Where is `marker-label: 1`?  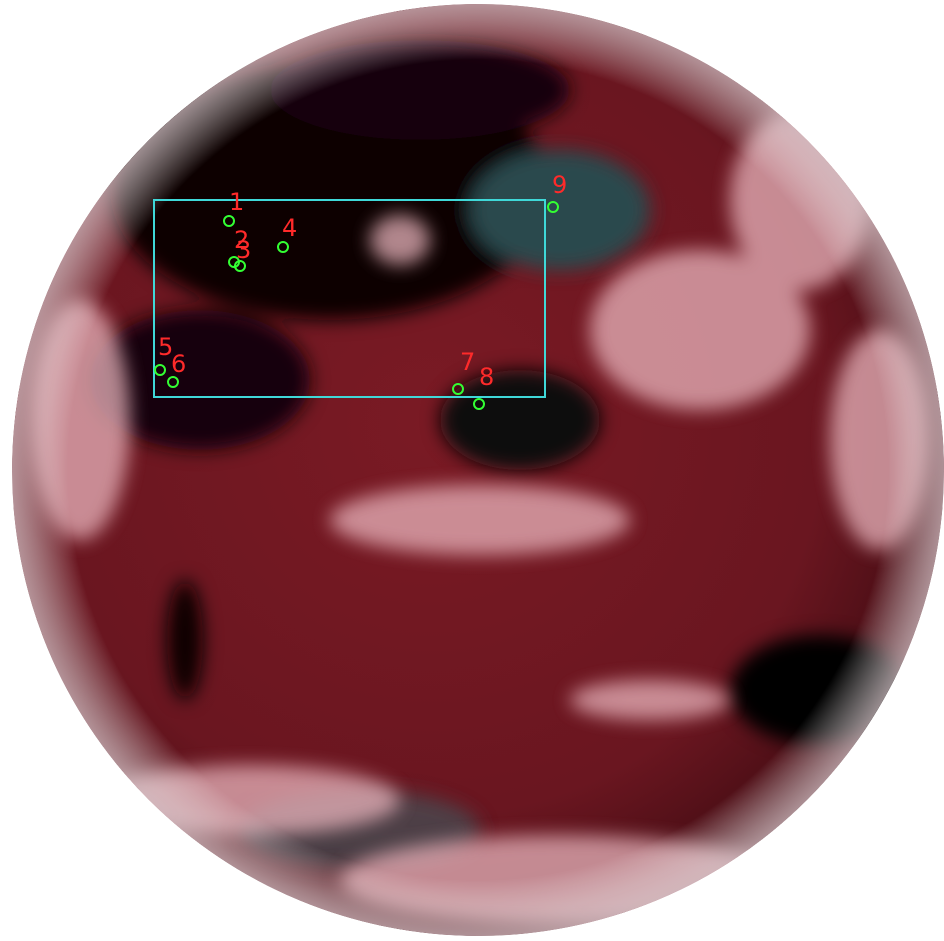 marker-label: 1 is located at coordinates (236, 202).